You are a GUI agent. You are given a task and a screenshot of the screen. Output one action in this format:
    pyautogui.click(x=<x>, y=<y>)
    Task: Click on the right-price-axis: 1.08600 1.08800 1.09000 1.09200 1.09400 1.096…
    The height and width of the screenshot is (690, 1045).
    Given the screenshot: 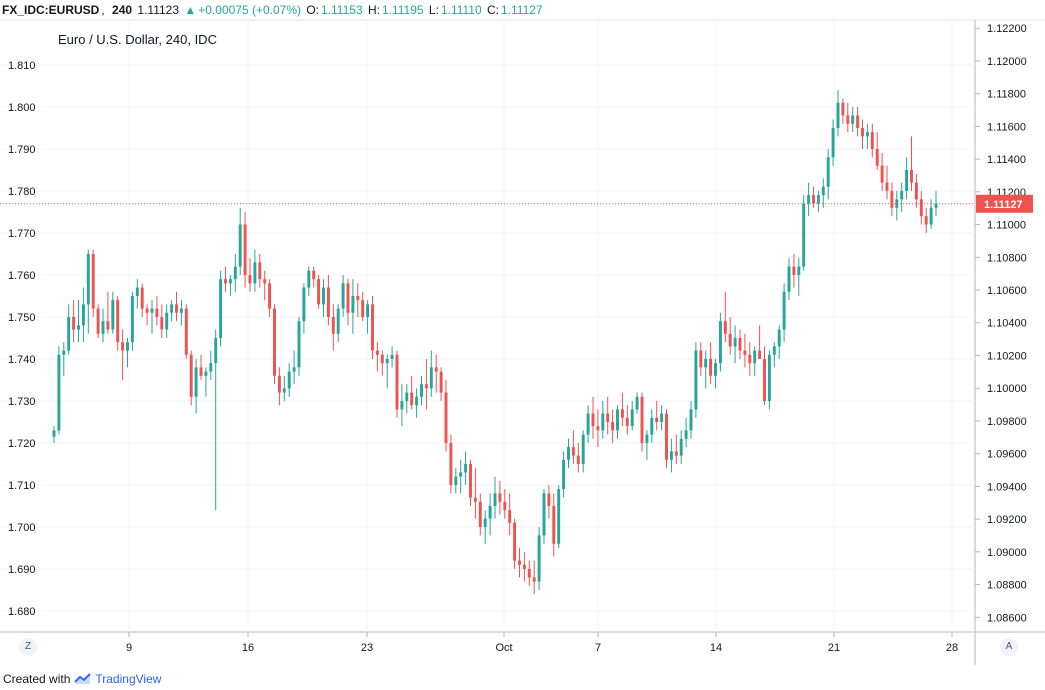 What is the action you would take?
    pyautogui.click(x=1004, y=323)
    